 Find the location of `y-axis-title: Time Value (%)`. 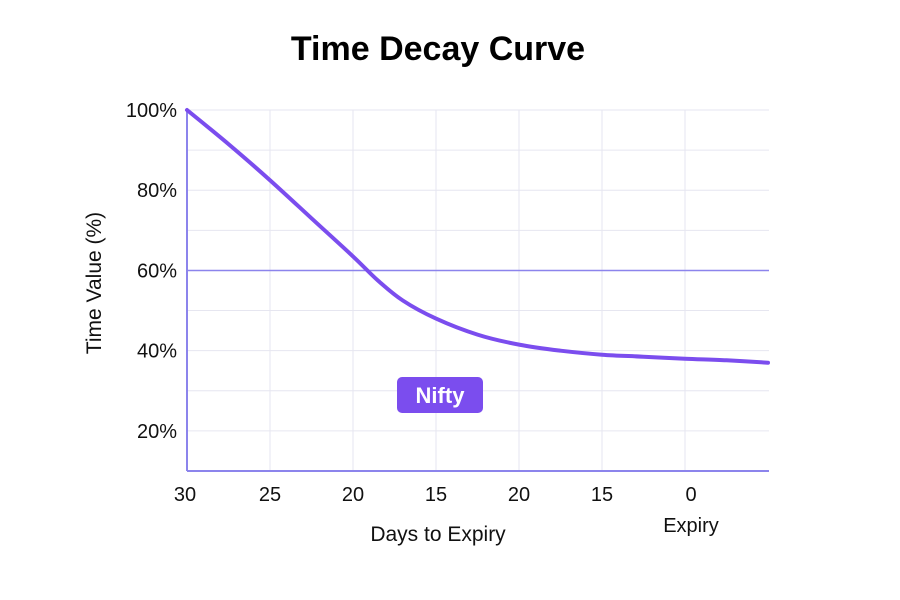

y-axis-title: Time Value (%) is located at coordinates (94, 283).